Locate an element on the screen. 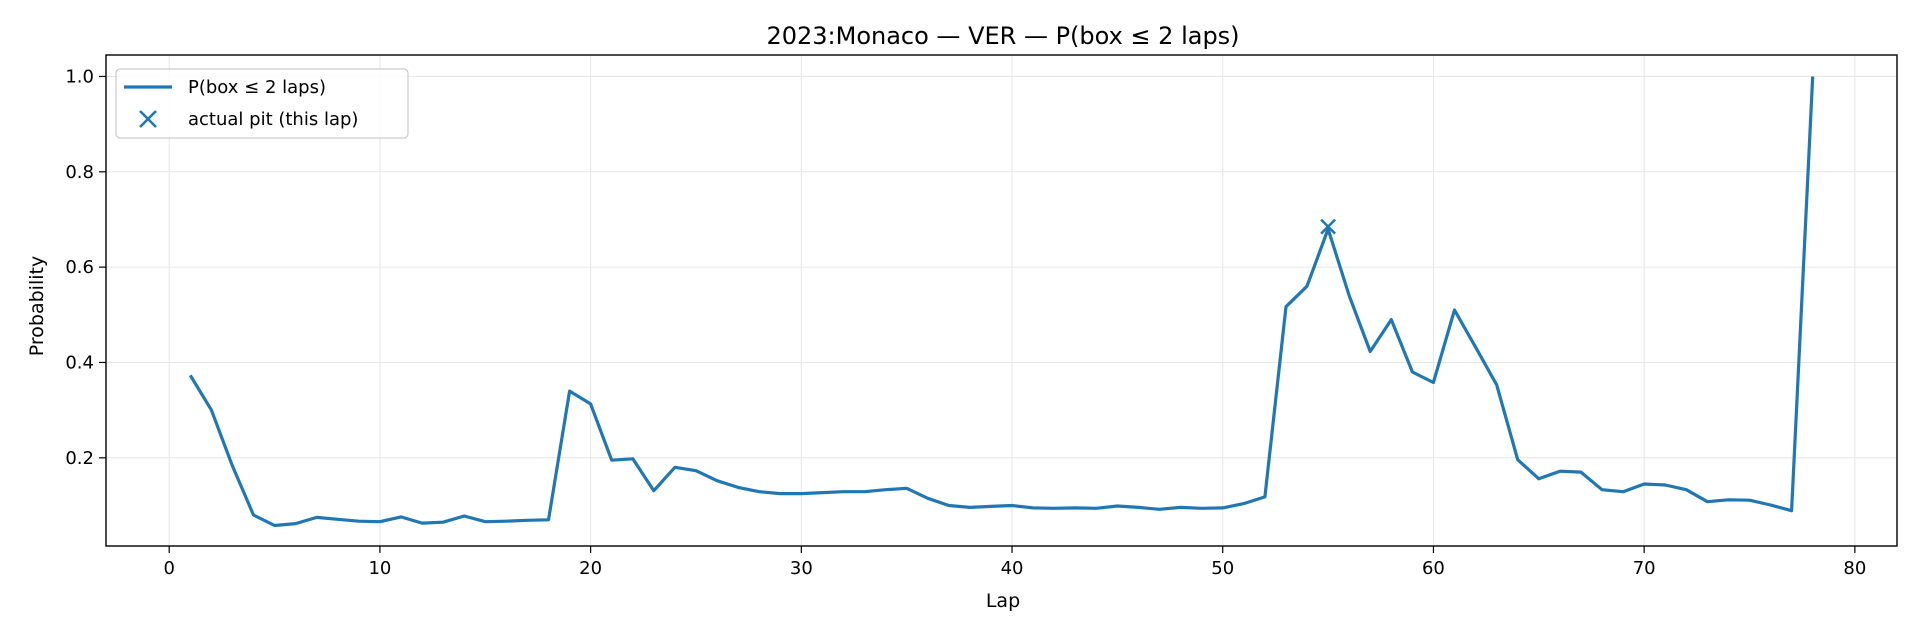  y-axis-label: Probability is located at coordinates (37, 306).